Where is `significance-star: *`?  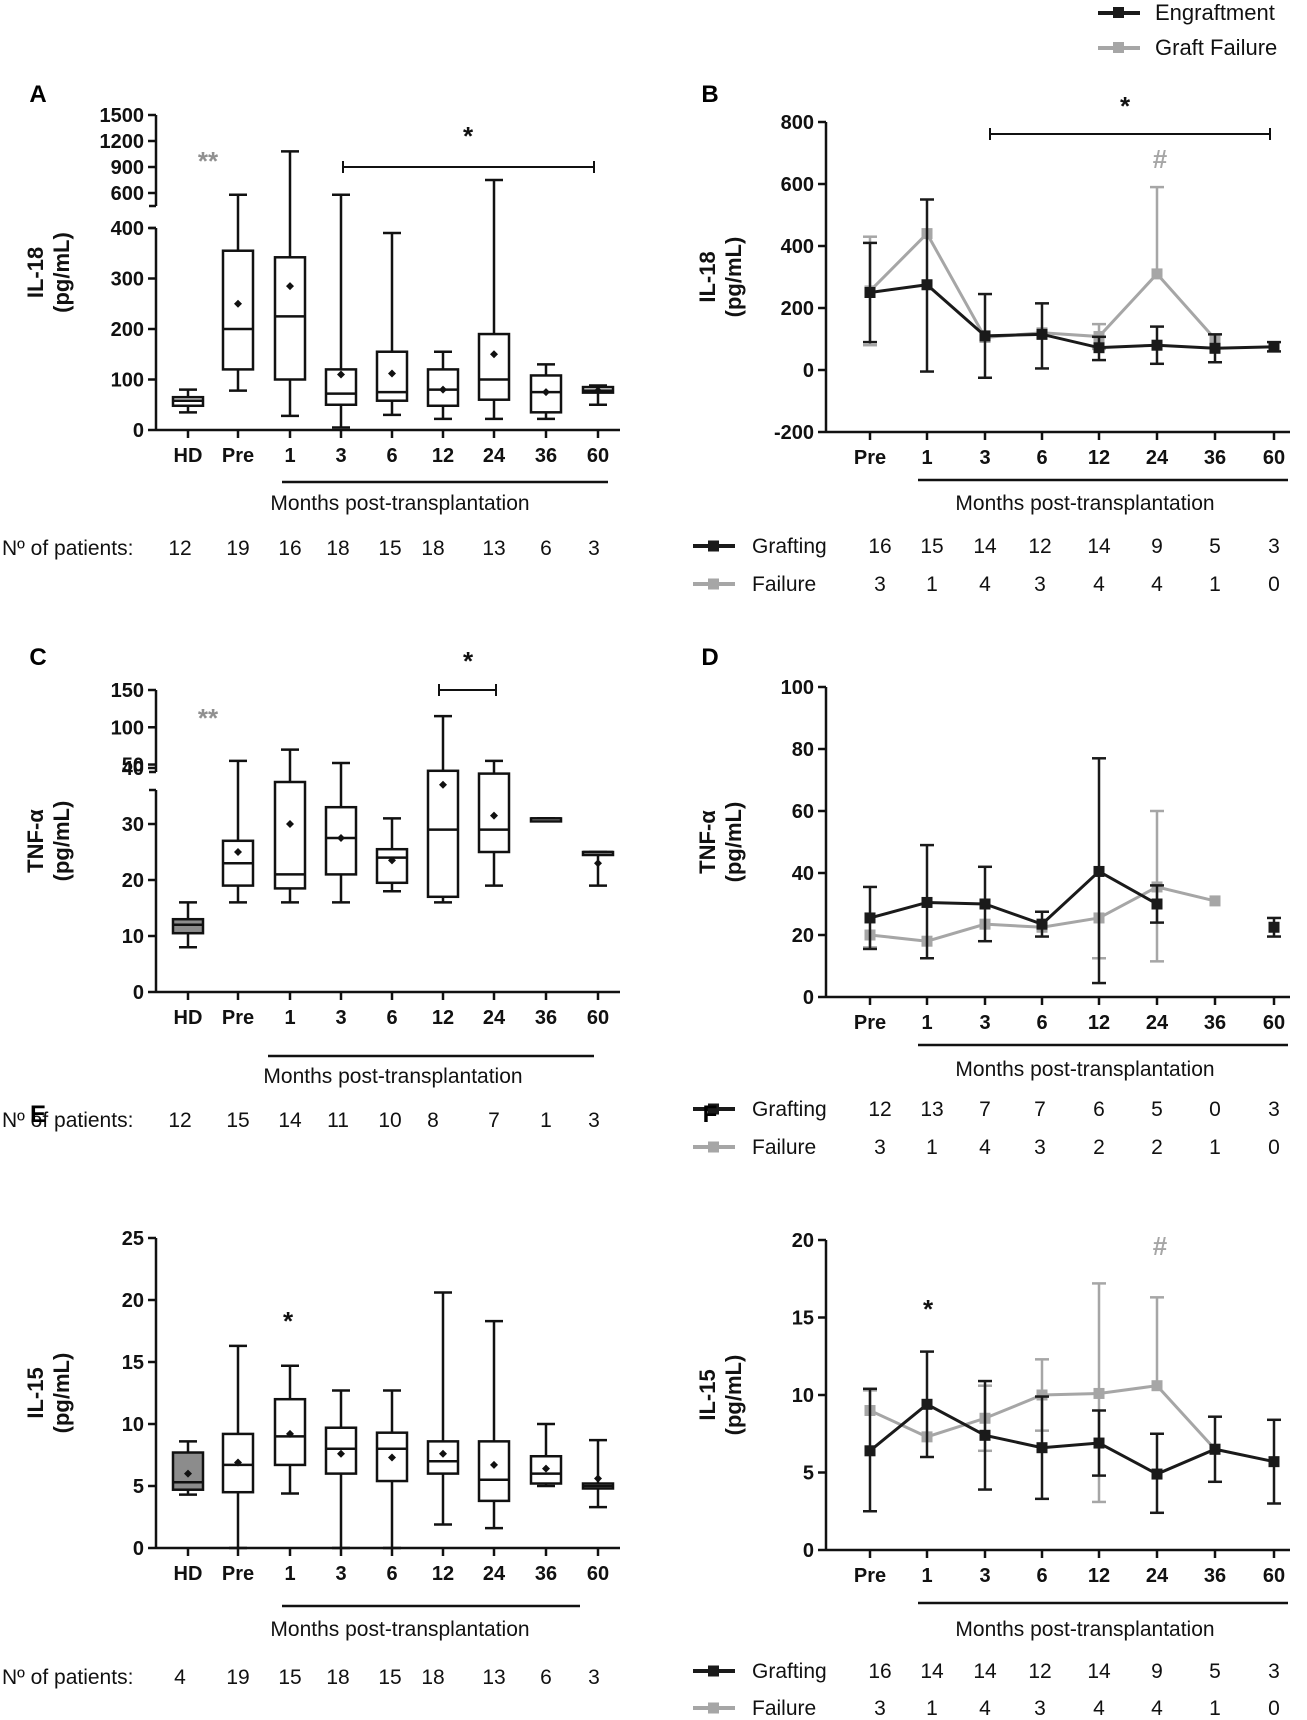 significance-star: * is located at coordinates (288, 1321).